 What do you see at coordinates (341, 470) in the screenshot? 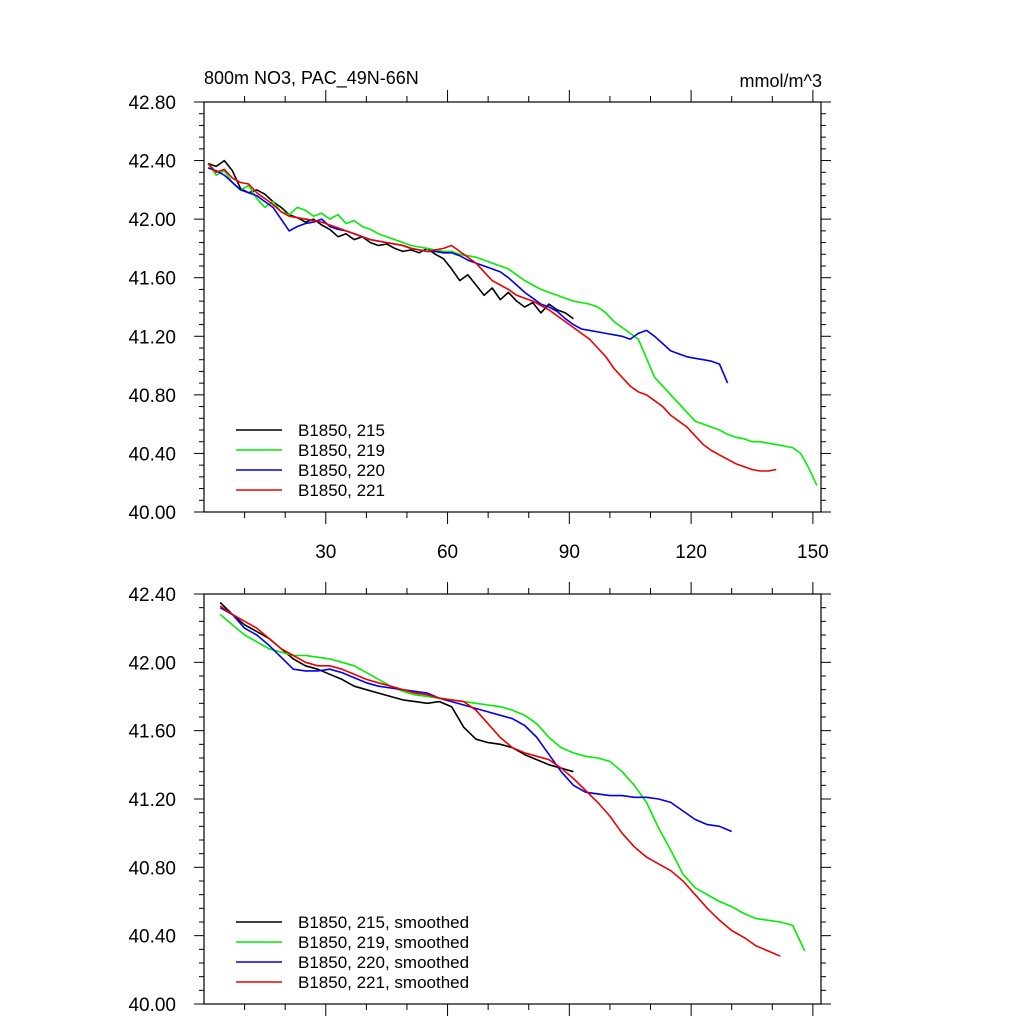
I see `legend-label-2: B1850, 220` at bounding box center [341, 470].